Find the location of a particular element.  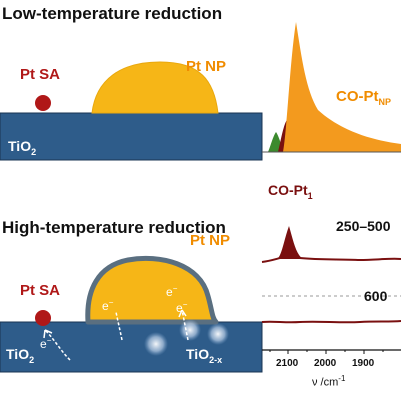

co-pt1-subscript: 1 is located at coordinates (310, 195).